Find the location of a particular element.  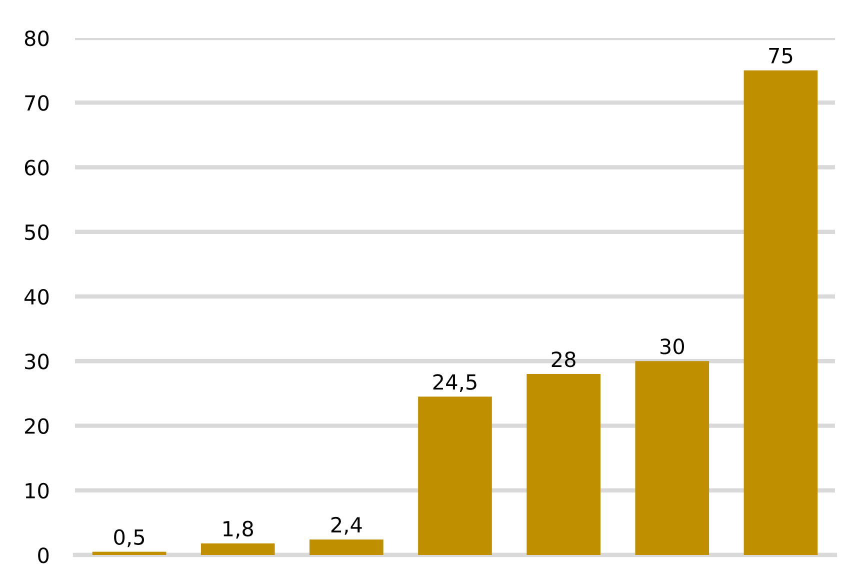

y-tick-label: 20 is located at coordinates (37, 426).